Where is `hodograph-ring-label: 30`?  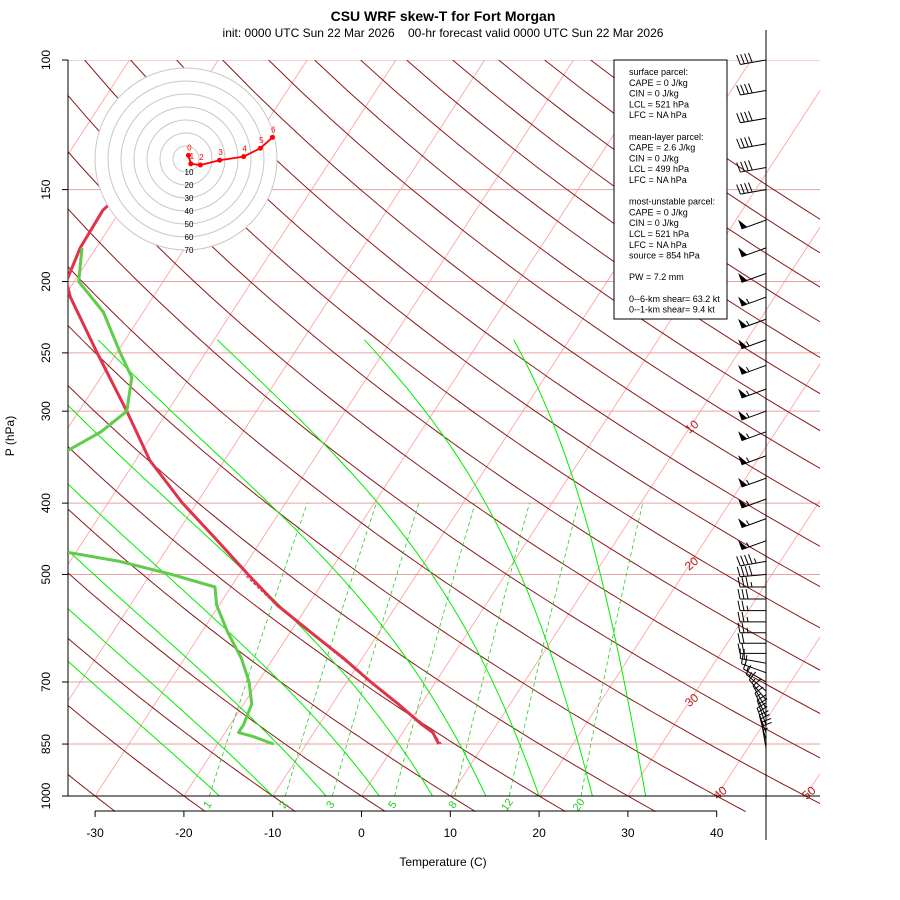 hodograph-ring-label: 30 is located at coordinates (189, 198).